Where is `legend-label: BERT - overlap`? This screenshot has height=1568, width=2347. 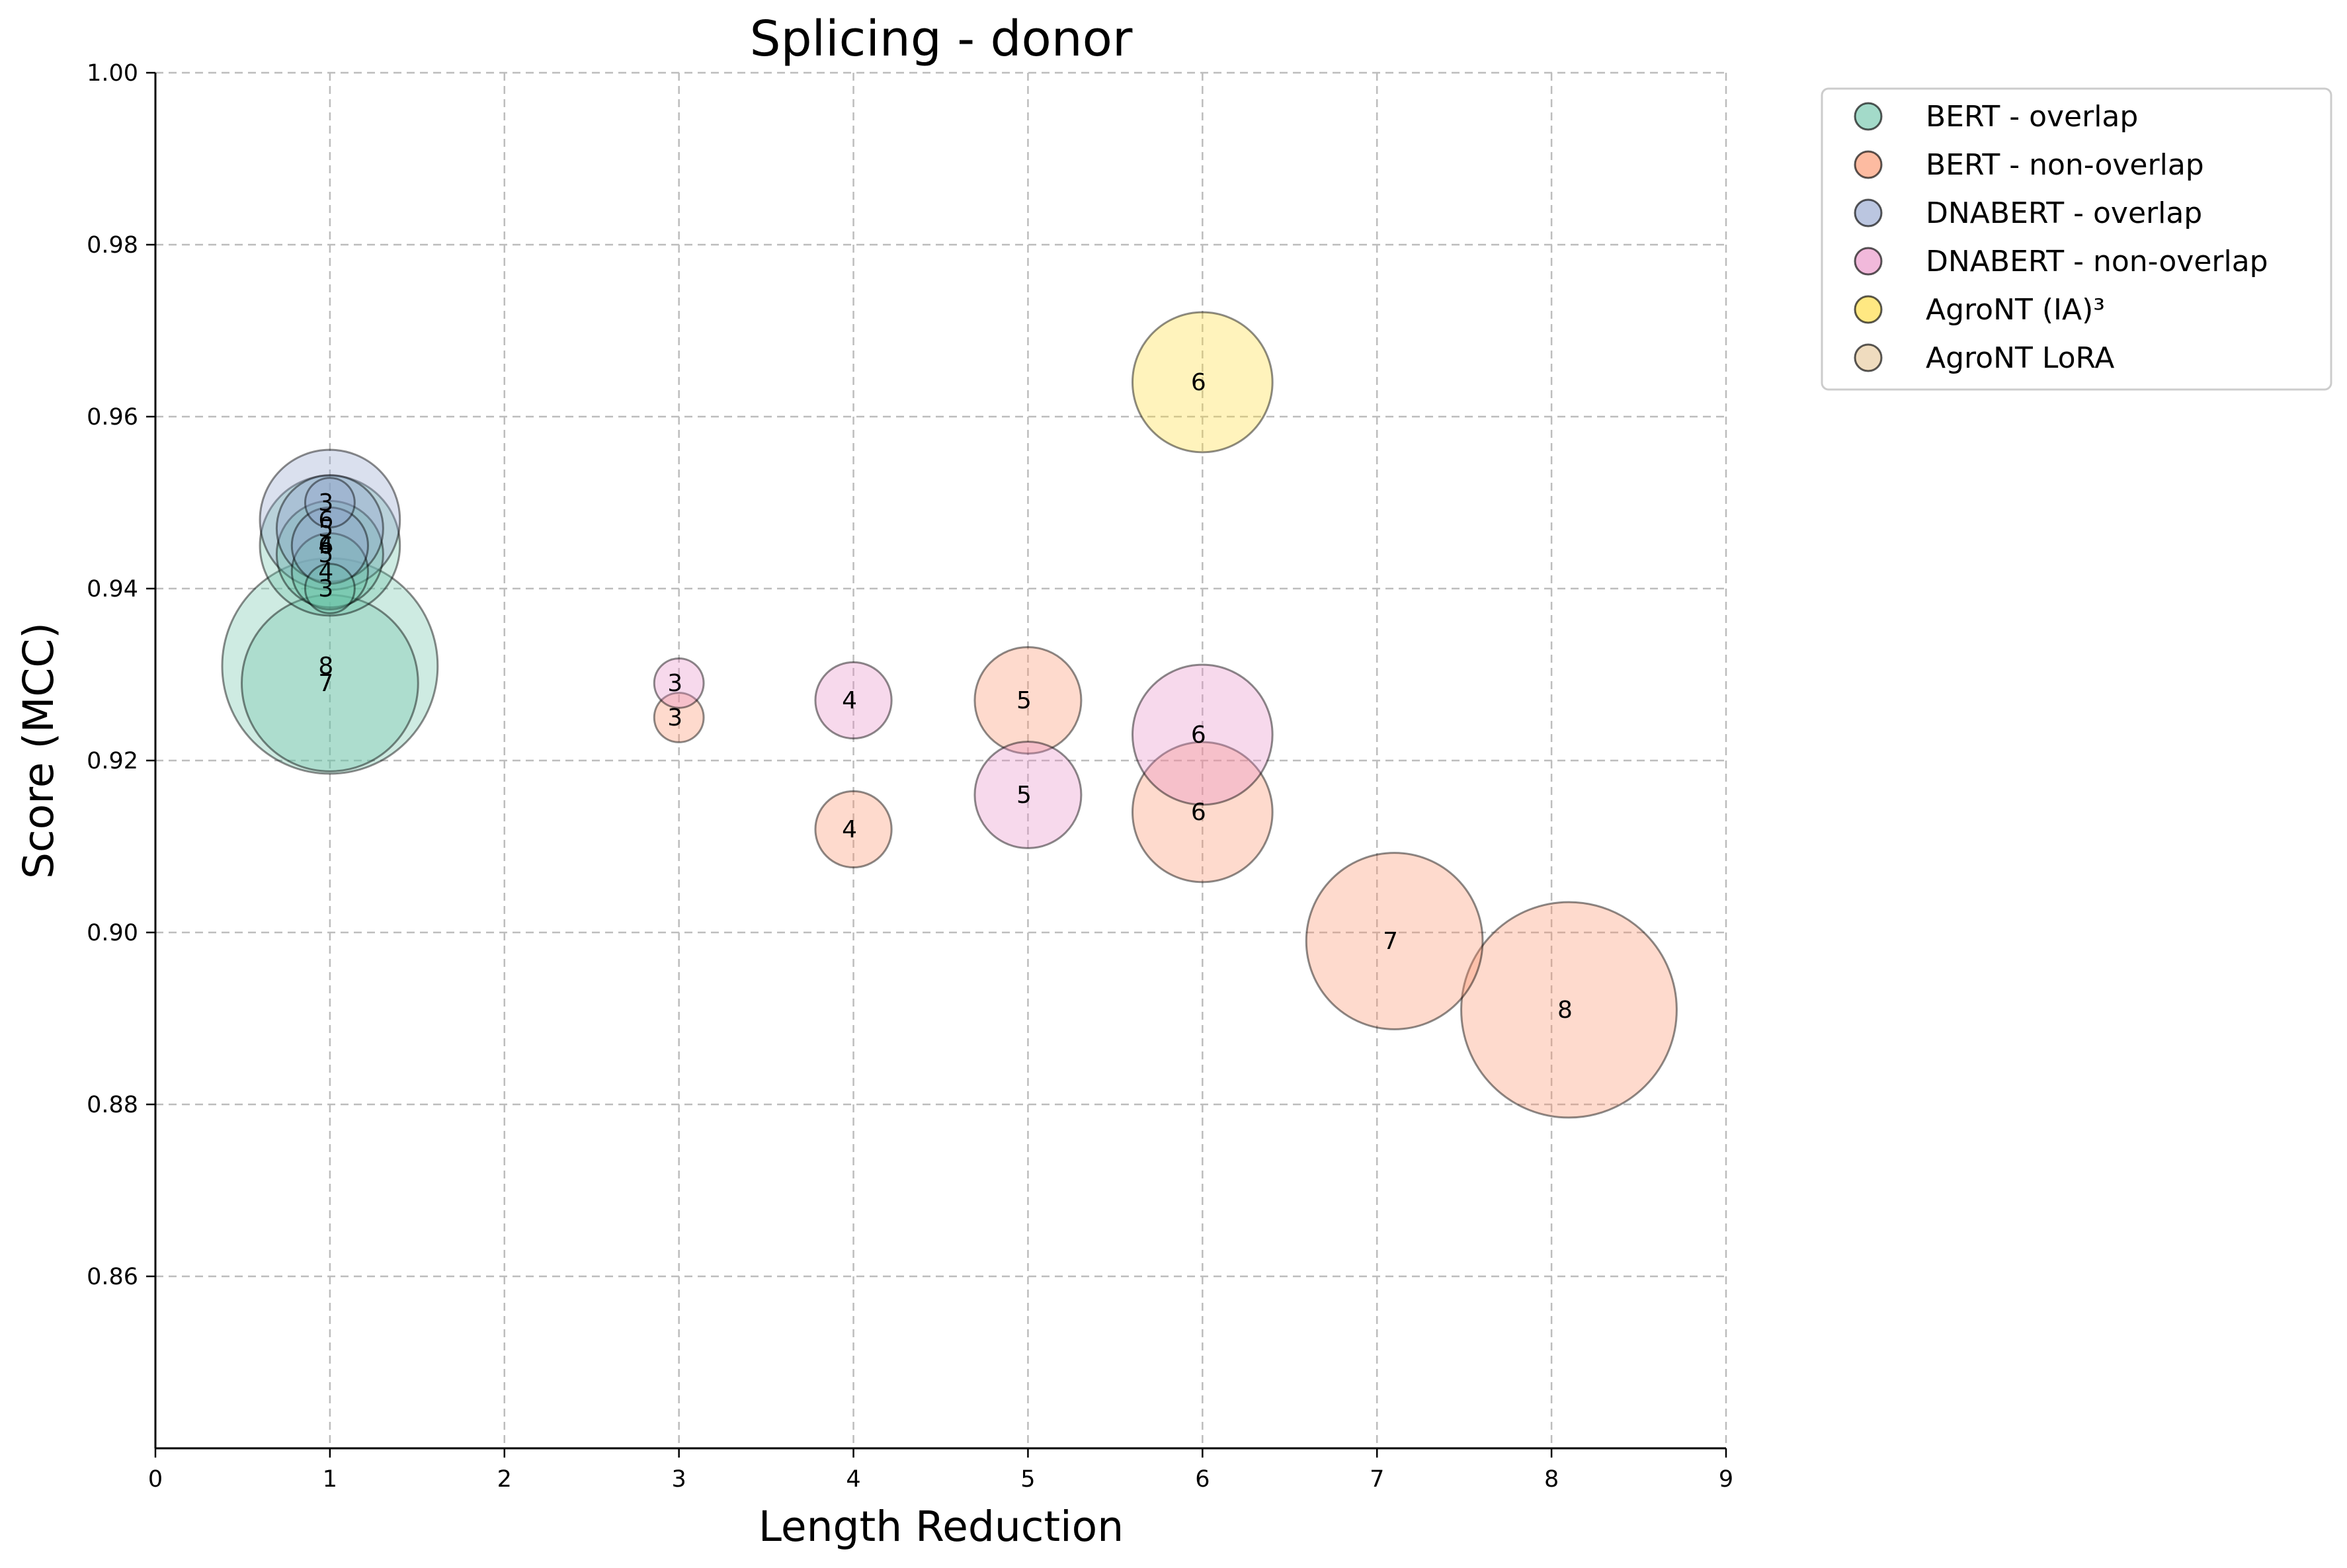 legend-label: BERT - overlap is located at coordinates (2032, 117).